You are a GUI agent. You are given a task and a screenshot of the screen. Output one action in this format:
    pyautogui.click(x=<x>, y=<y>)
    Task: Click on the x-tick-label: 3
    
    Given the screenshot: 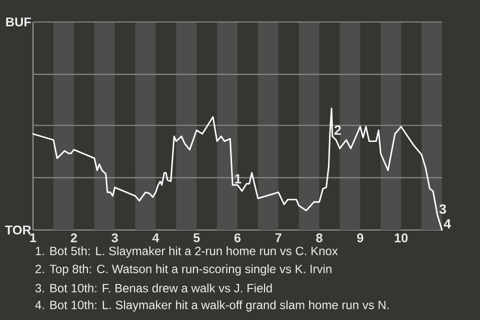 What is the action you would take?
    pyautogui.click(x=115, y=237)
    